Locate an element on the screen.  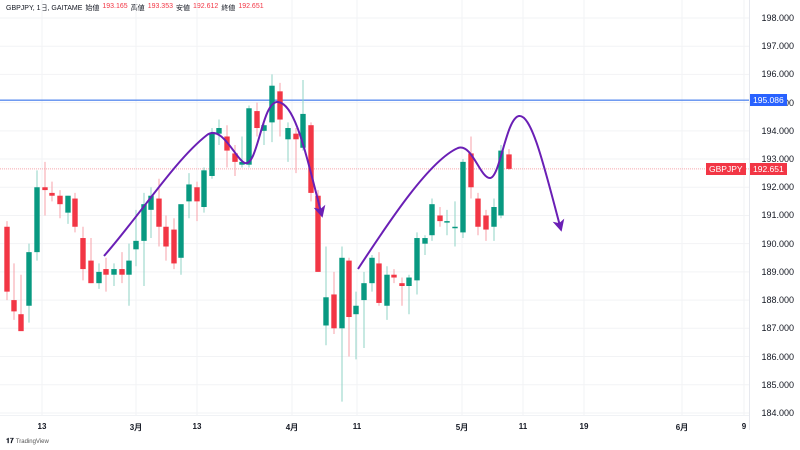
close-label: 終値 is located at coordinates (228, 8).